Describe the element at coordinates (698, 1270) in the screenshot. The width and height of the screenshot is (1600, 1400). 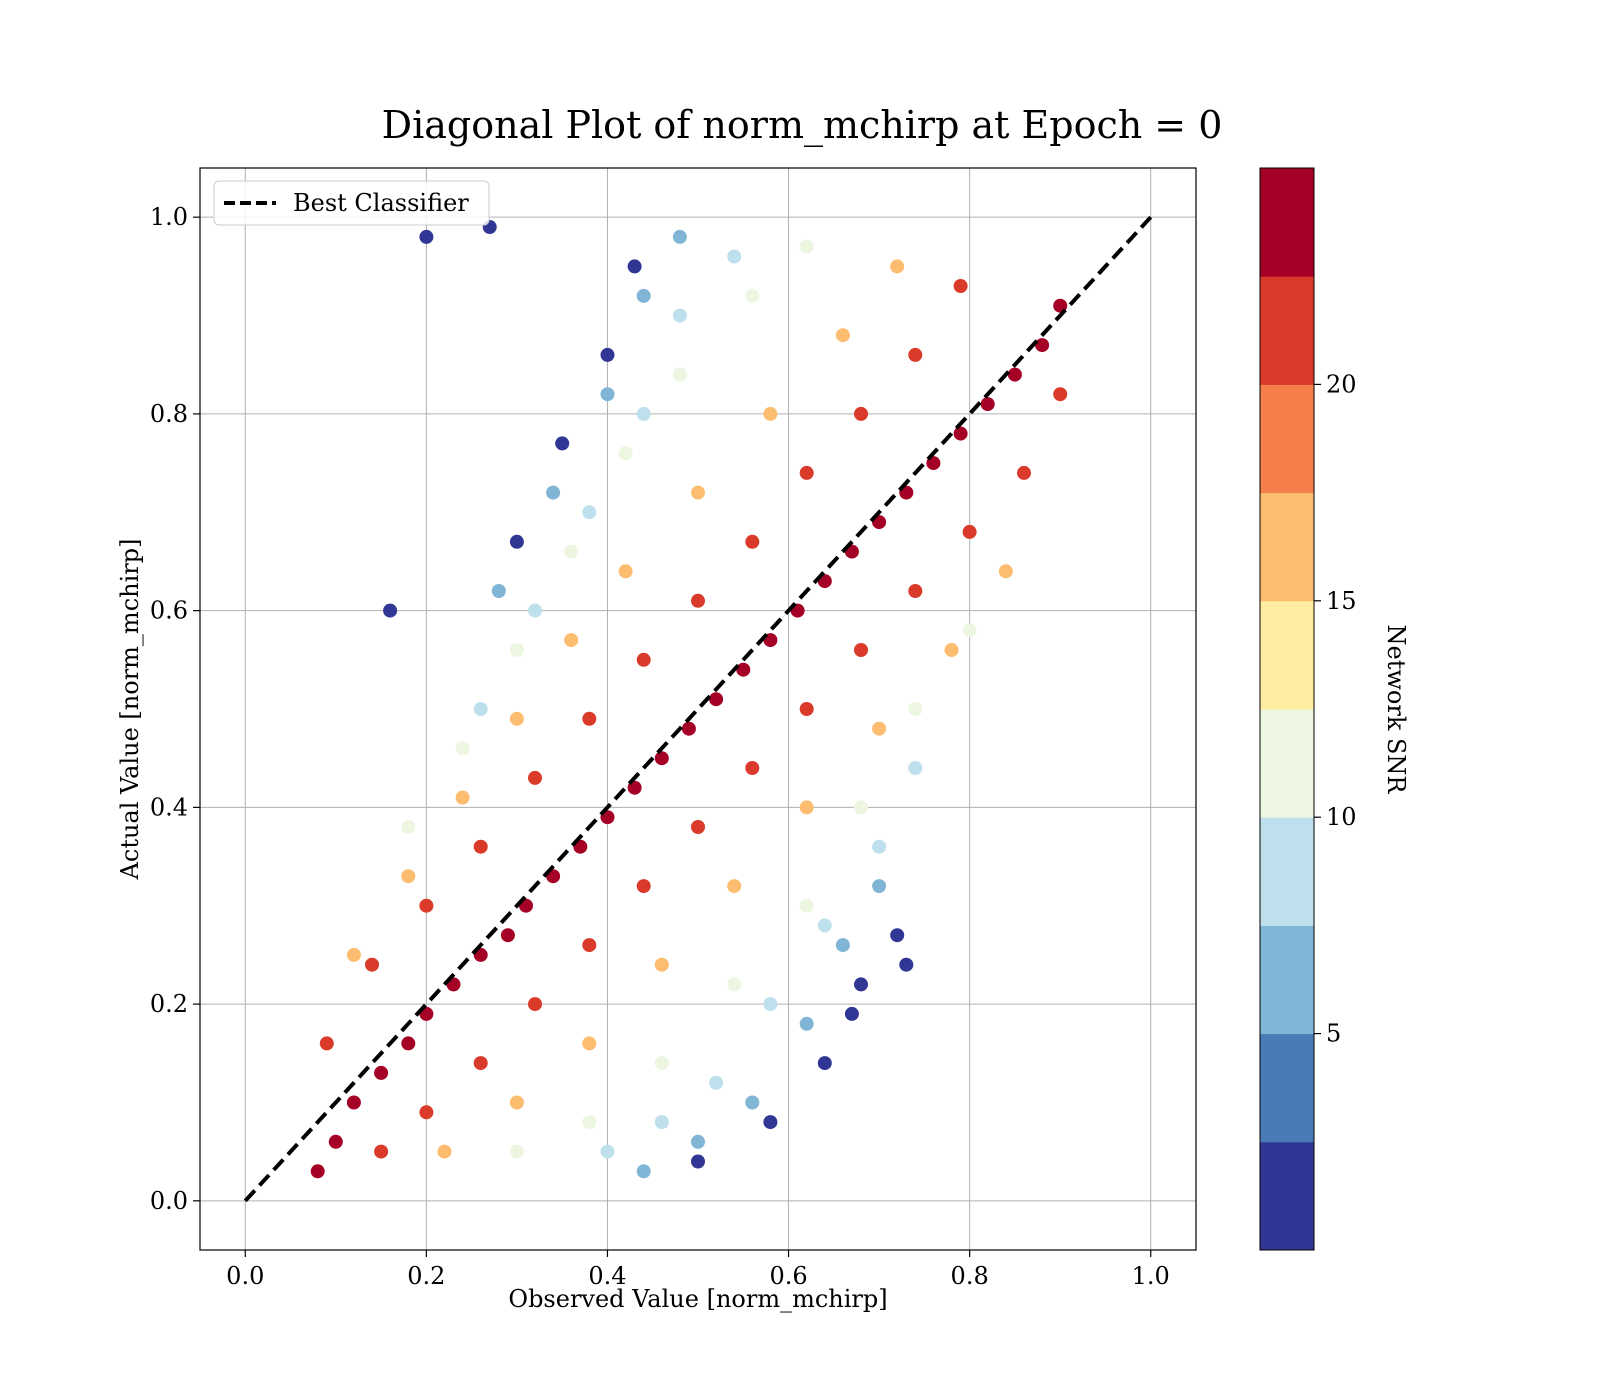
I see `x-axis-ticks: 0.0 0.2 0.4 0.6 0.8 1.0` at that location.